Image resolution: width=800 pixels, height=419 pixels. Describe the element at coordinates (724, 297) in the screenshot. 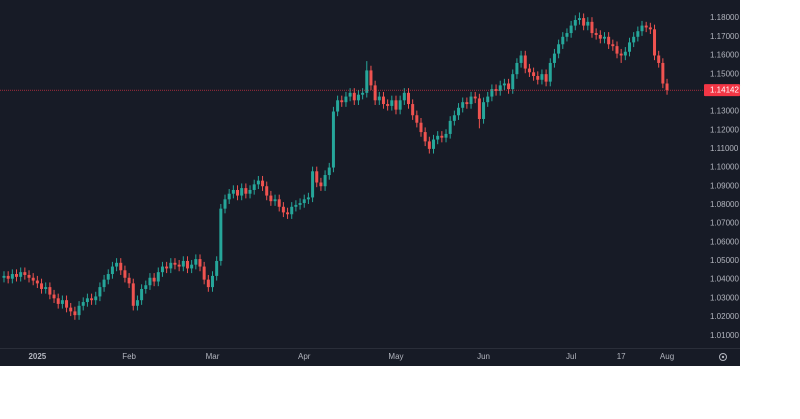

I see `y-tick-label: 1.03000` at that location.